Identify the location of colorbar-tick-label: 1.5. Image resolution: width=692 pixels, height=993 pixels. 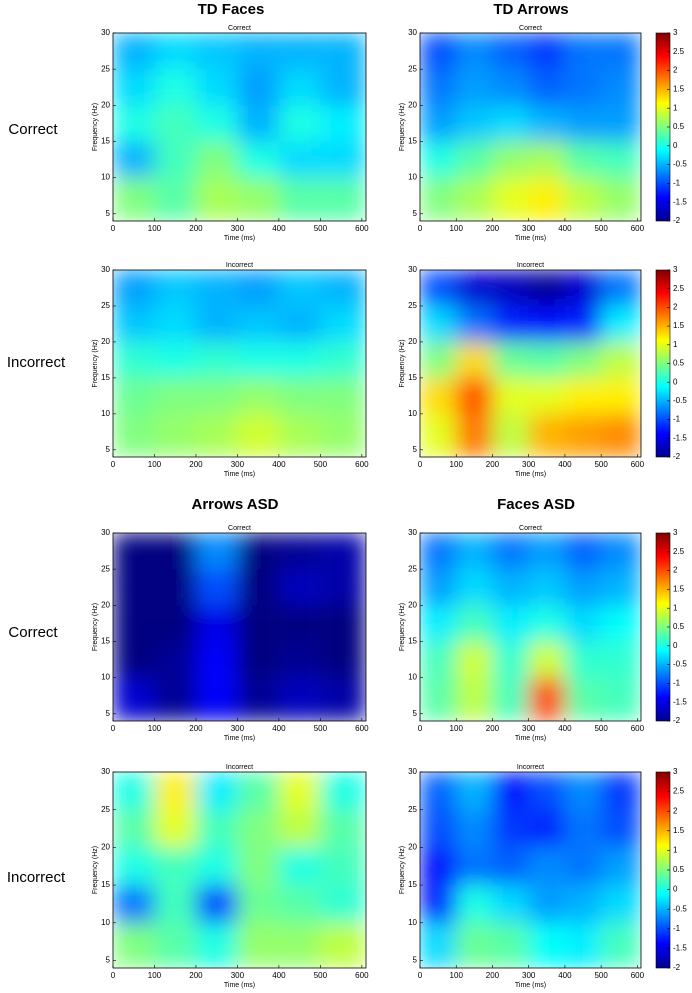
(679, 325).